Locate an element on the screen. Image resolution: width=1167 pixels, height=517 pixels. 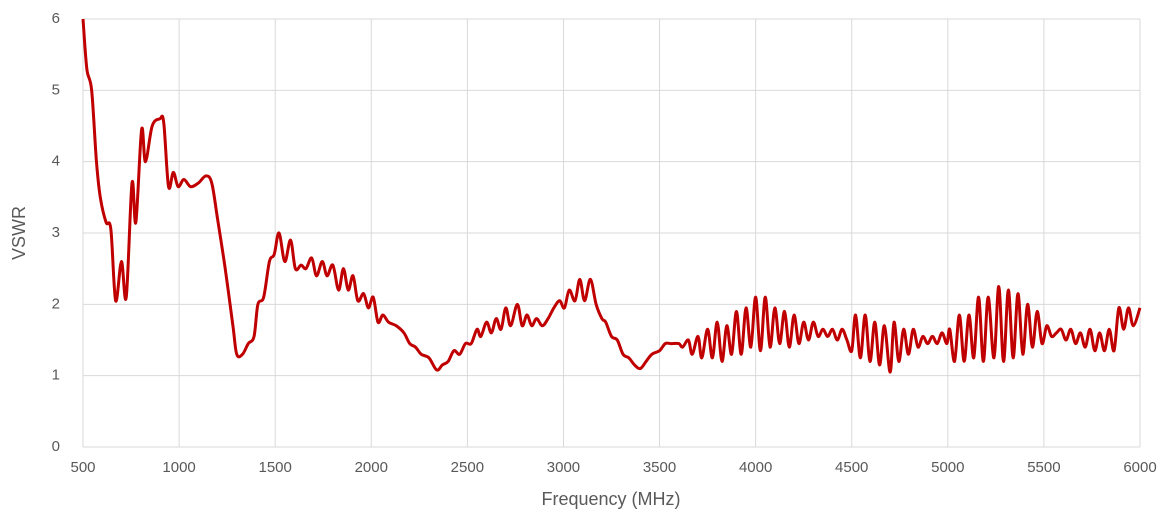
x-axis-title: Frequency (MHz) is located at coordinates (610, 499).